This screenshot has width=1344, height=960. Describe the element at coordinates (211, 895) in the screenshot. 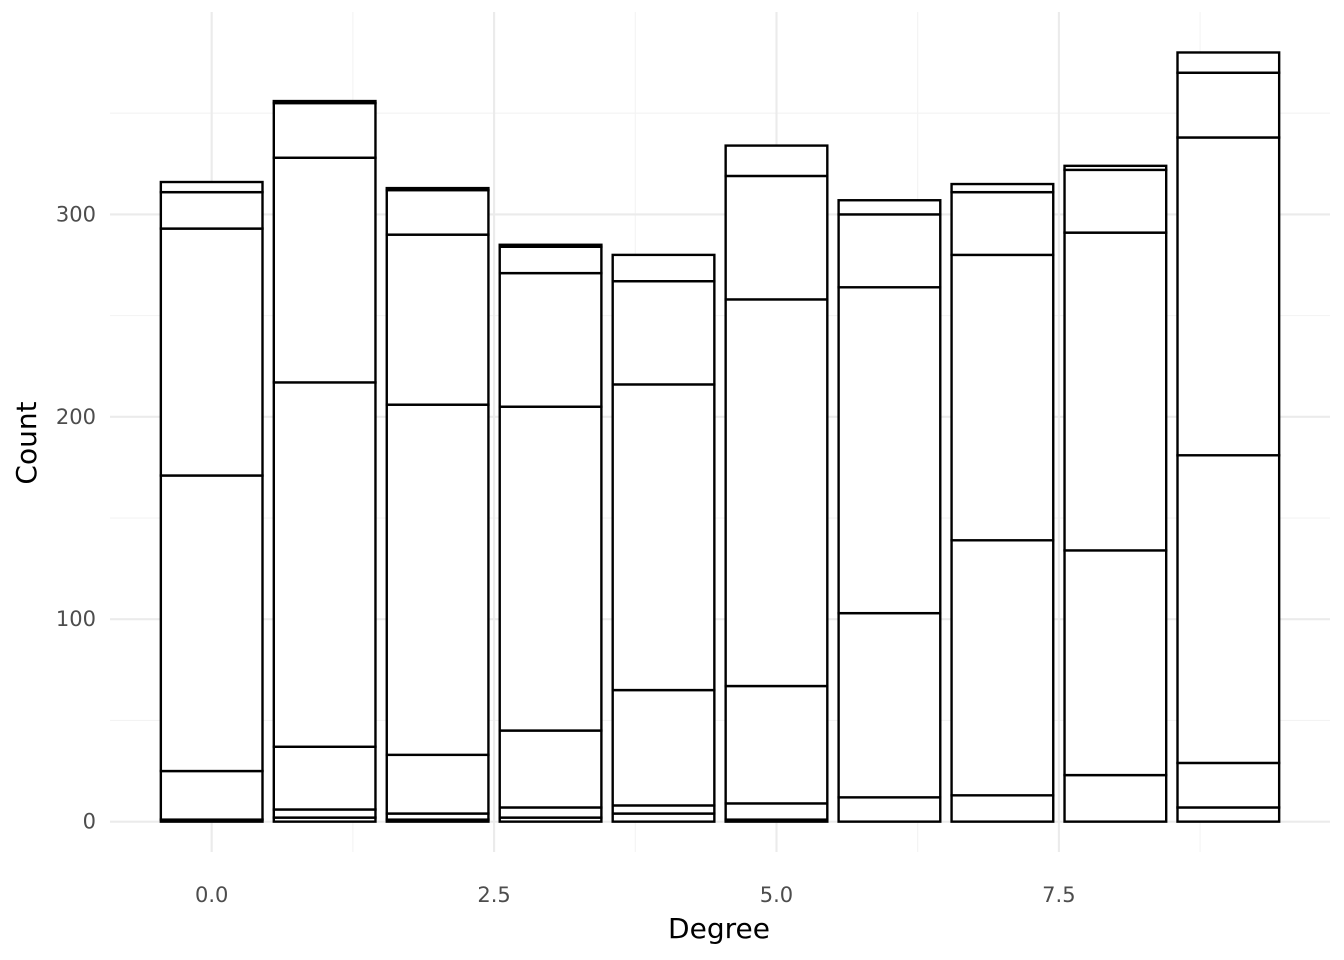

I see `x-tick-label: 0.0` at that location.